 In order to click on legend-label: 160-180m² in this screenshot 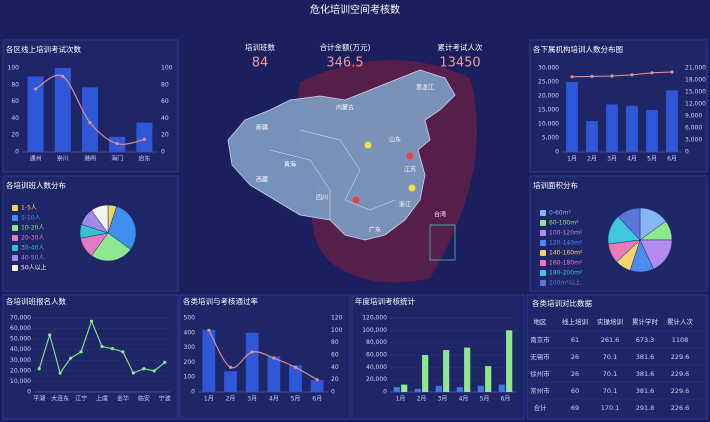, I will do `click(566, 263)`.